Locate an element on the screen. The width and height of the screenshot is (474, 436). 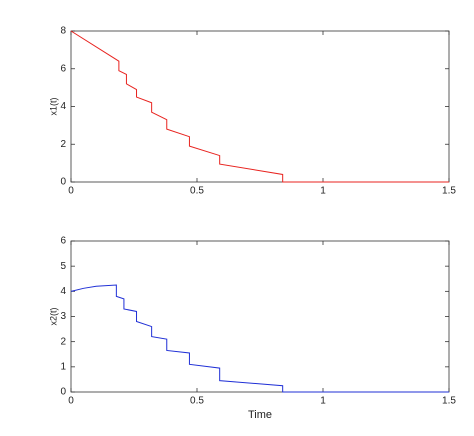
y-tick-label: 8 is located at coordinates (63, 31).